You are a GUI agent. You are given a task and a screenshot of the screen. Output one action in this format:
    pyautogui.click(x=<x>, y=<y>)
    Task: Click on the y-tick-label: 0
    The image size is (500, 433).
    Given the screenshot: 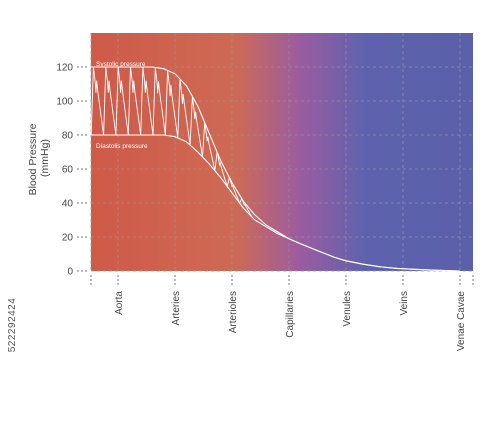 What is the action you would take?
    pyautogui.click(x=70, y=272)
    